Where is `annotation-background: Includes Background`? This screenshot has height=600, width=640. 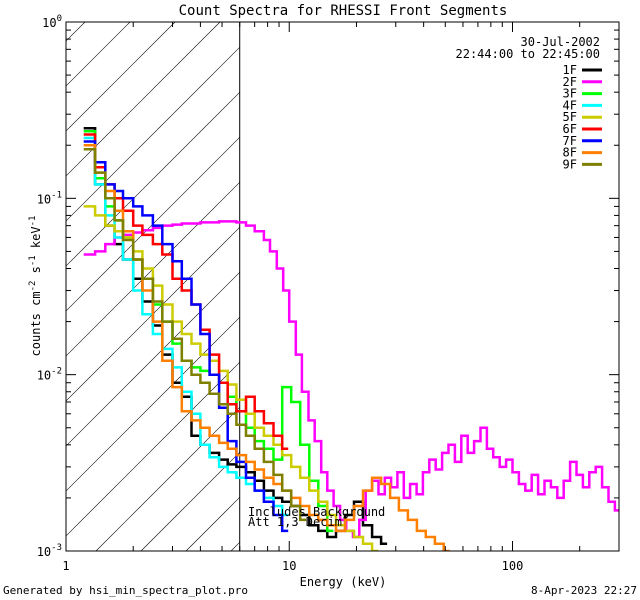 annotation-background: Includes Background is located at coordinates (316, 512).